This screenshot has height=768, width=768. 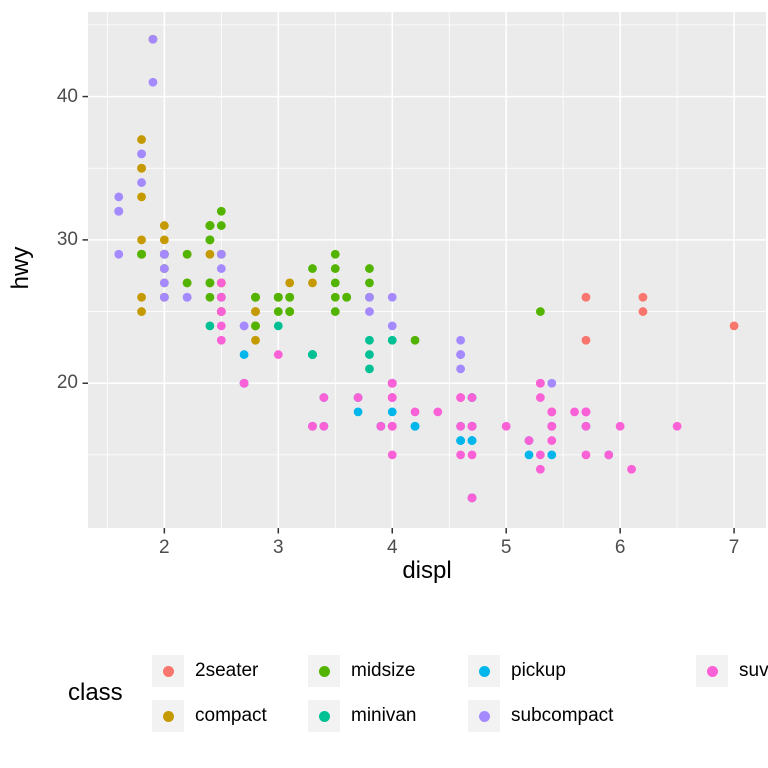 I want to click on legend-dot-suv, so click(x=712, y=671).